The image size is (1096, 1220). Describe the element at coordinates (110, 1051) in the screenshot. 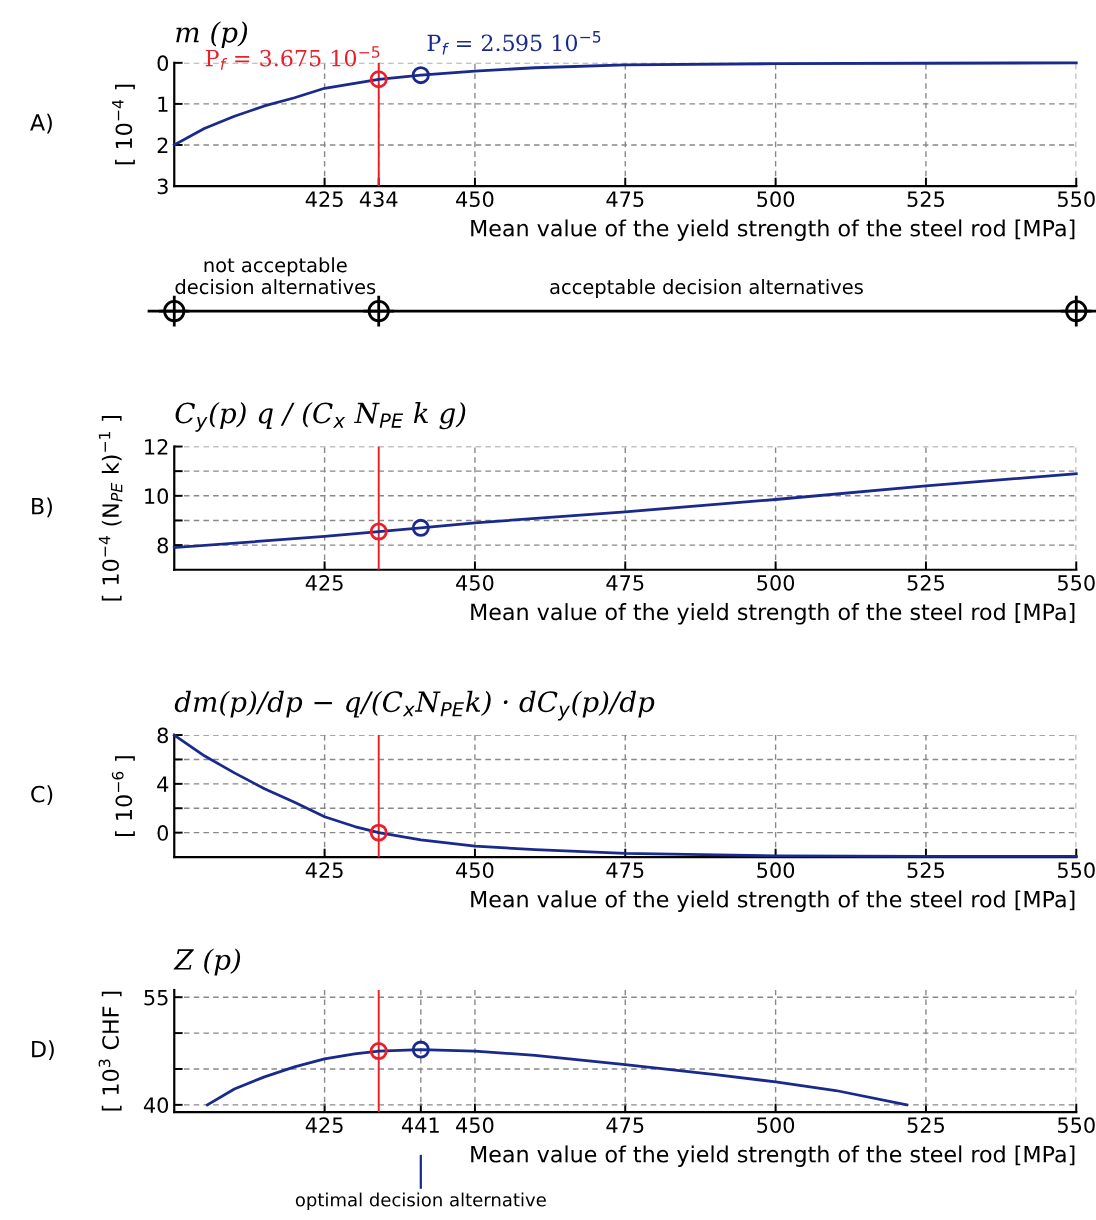

I see `y-axis-title: [ 10$^{3}$ CHF ]` at that location.